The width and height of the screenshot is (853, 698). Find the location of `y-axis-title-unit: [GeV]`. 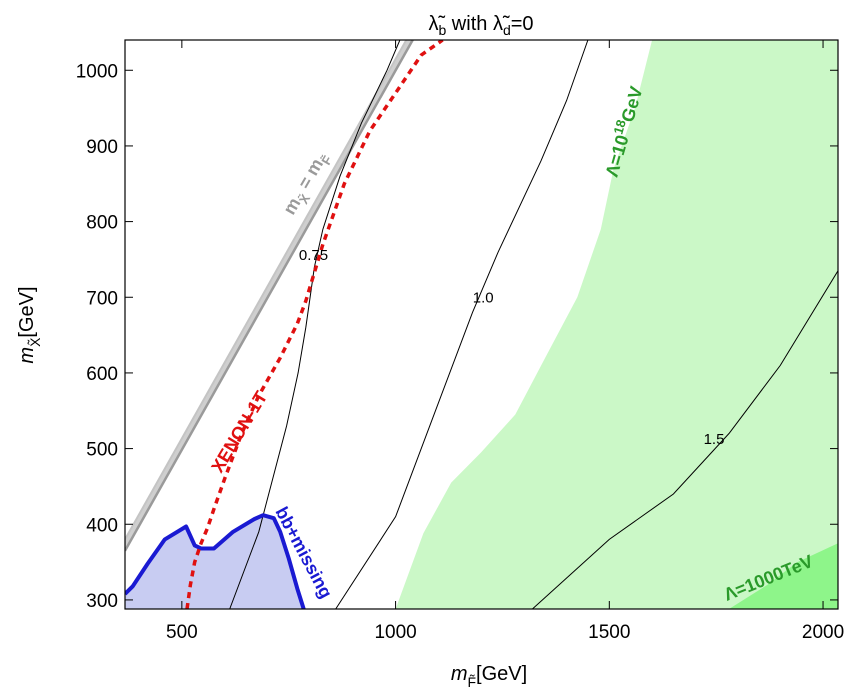

y-axis-title-unit: [GeV] is located at coordinates (27, 311).